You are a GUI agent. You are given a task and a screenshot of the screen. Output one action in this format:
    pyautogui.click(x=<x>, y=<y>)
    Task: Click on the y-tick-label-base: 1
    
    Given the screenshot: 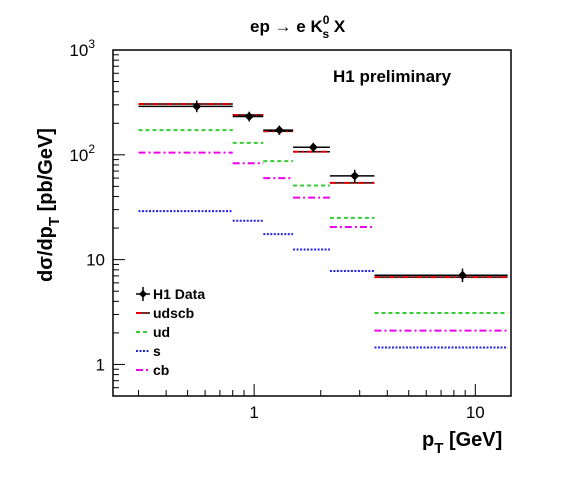 What is the action you would take?
    pyautogui.click(x=100, y=364)
    